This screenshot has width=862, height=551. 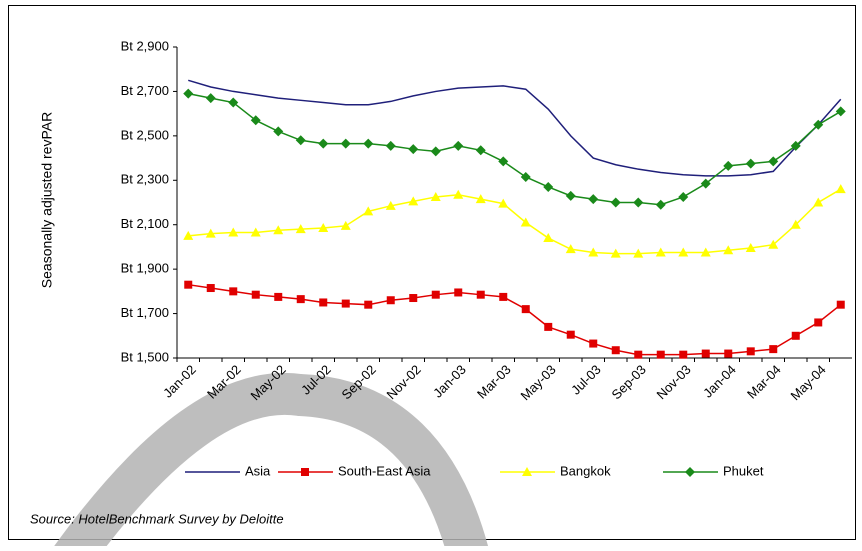 I want to click on legend-label: Bangkok, so click(x=585, y=470).